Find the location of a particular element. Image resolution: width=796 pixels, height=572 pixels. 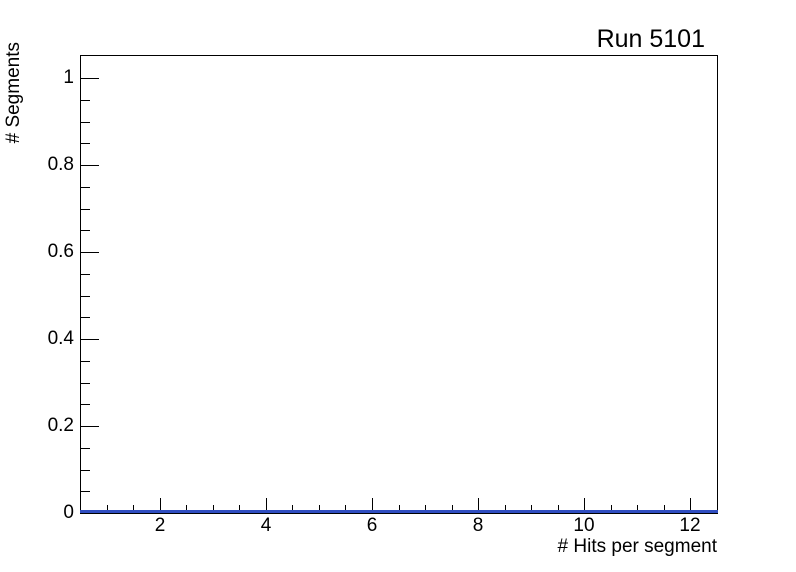

y-tick-label: 0.4 is located at coordinates (60, 338).